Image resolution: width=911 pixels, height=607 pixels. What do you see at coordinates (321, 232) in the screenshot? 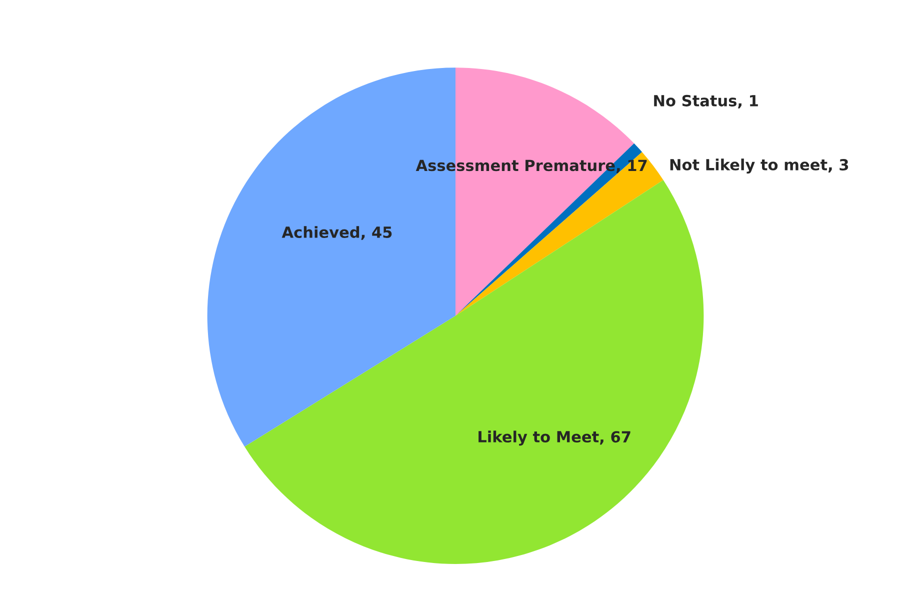
I see `slice-label: Achieved` at bounding box center [321, 232].